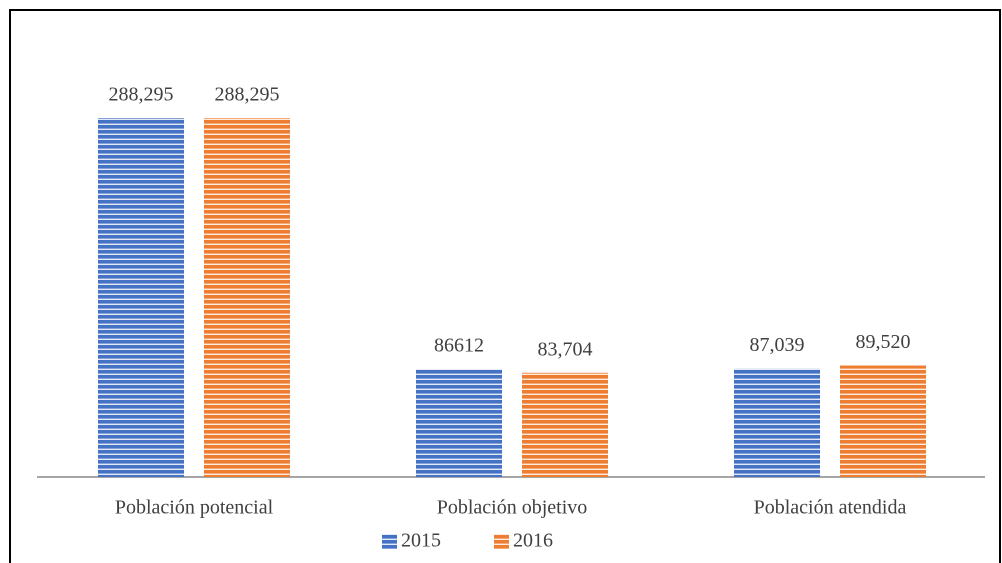 This screenshot has height=563, width=1002. What do you see at coordinates (194, 508) in the screenshot?
I see `x-tick-label: Población potencial` at bounding box center [194, 508].